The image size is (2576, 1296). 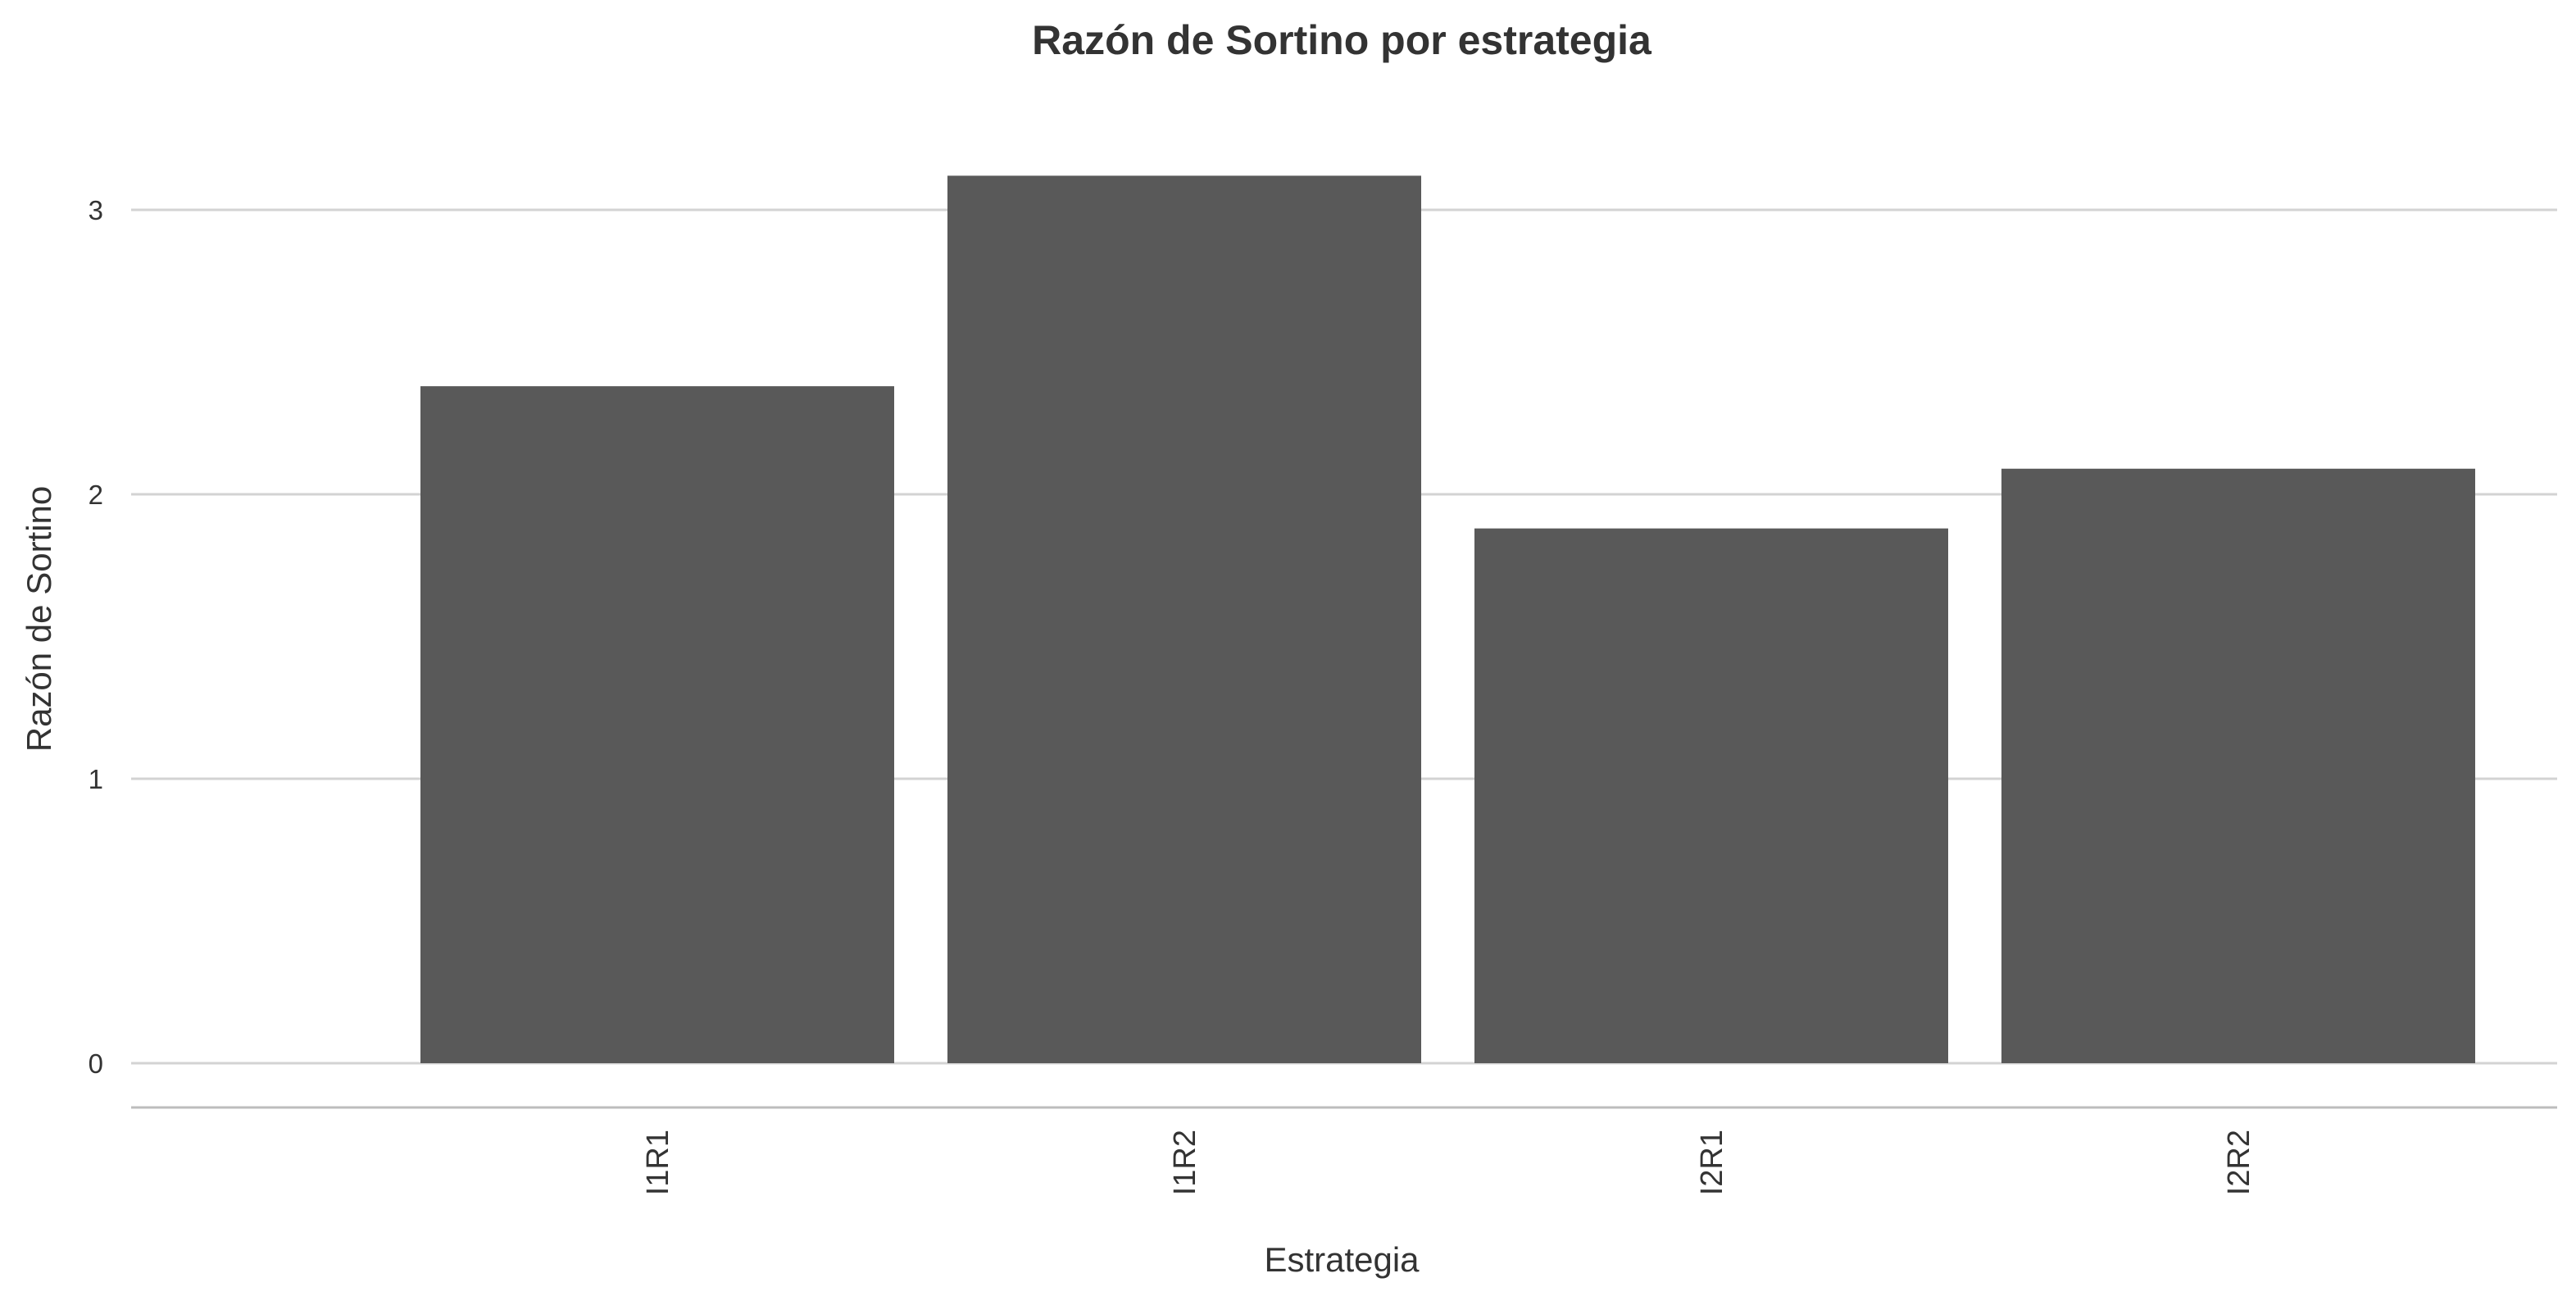 I want to click on y-axis-title: Razón de Sortino, so click(x=39, y=619).